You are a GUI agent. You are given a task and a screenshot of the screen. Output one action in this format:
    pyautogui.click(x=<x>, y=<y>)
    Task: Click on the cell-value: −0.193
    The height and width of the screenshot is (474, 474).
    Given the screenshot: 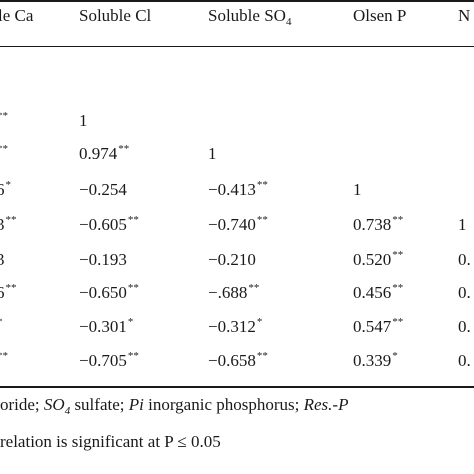 What is the action you would take?
    pyautogui.click(x=103, y=259)
    